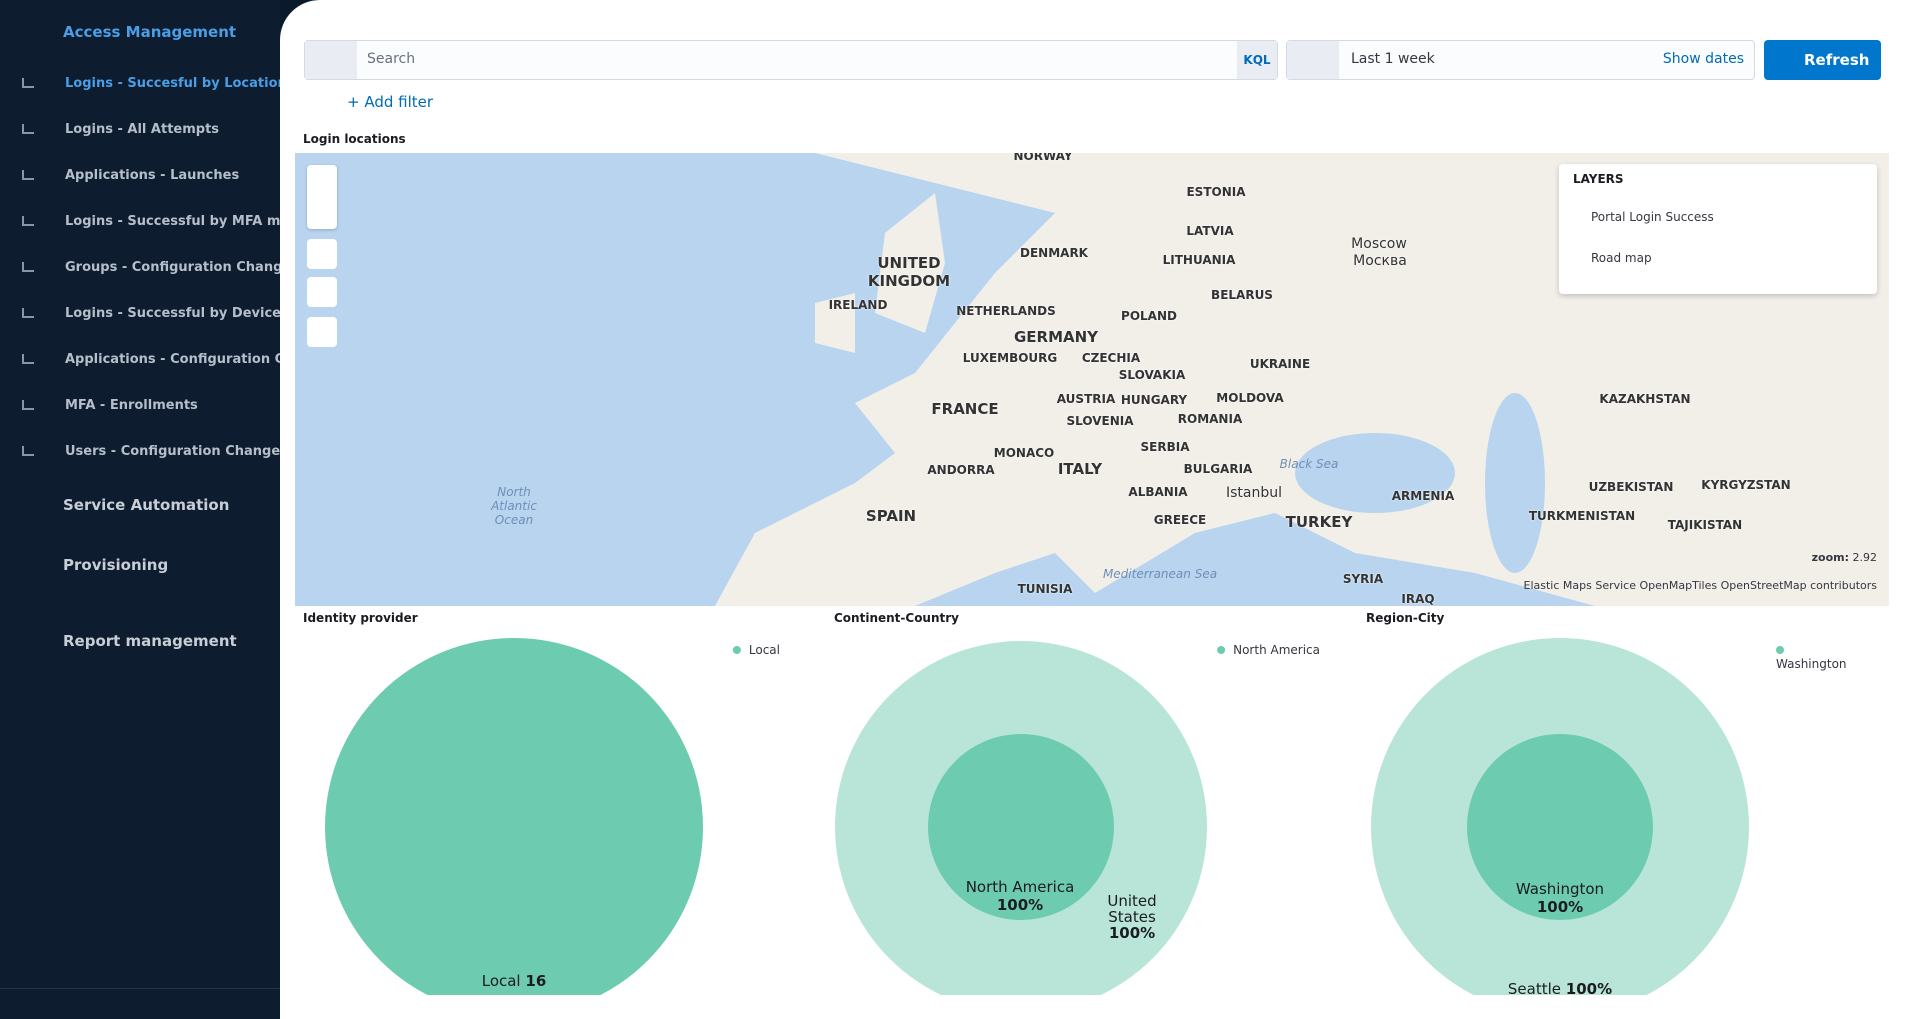 The width and height of the screenshot is (1920, 1019). Describe the element at coordinates (536, 981) in the screenshot. I see `slice-value: 16` at that location.